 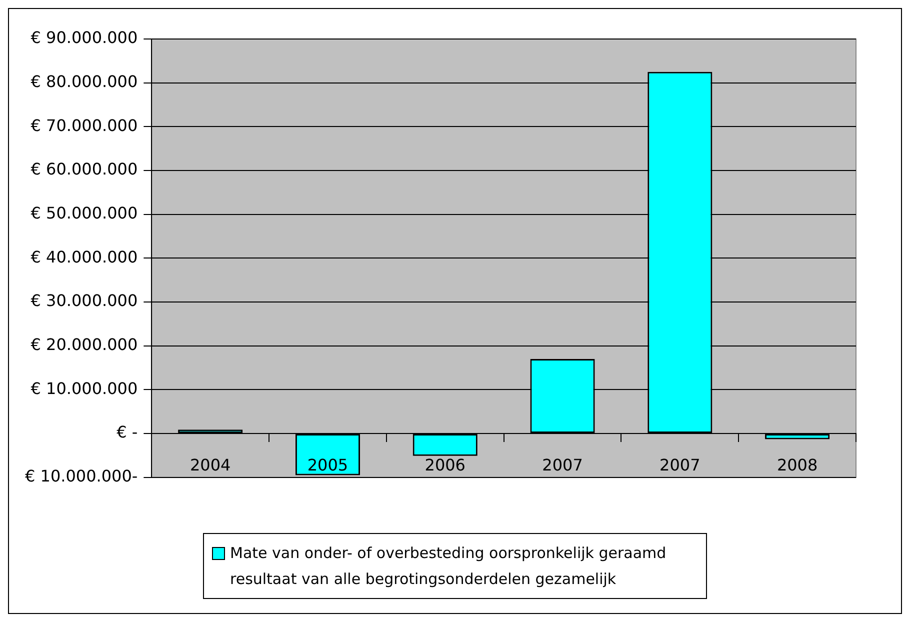 What do you see at coordinates (81, 476) in the screenshot?
I see `y-tick-label: € 10.000.000-` at bounding box center [81, 476].